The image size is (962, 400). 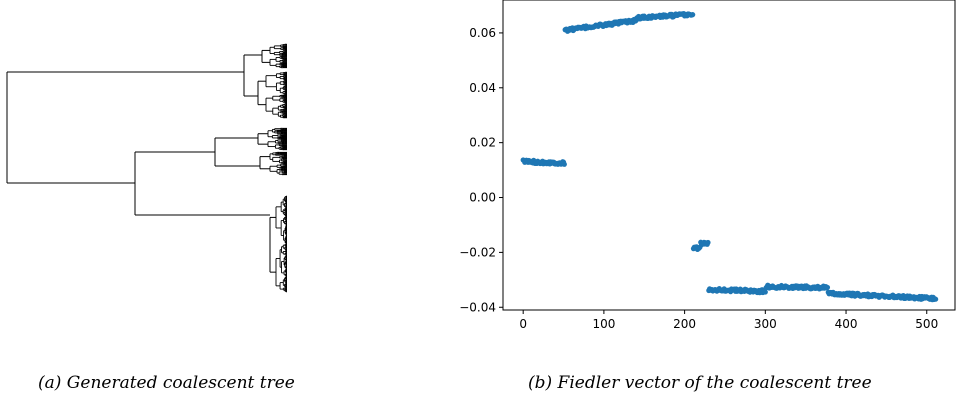 I want to click on y-tick-label: −0.02, so click(x=477, y=252).